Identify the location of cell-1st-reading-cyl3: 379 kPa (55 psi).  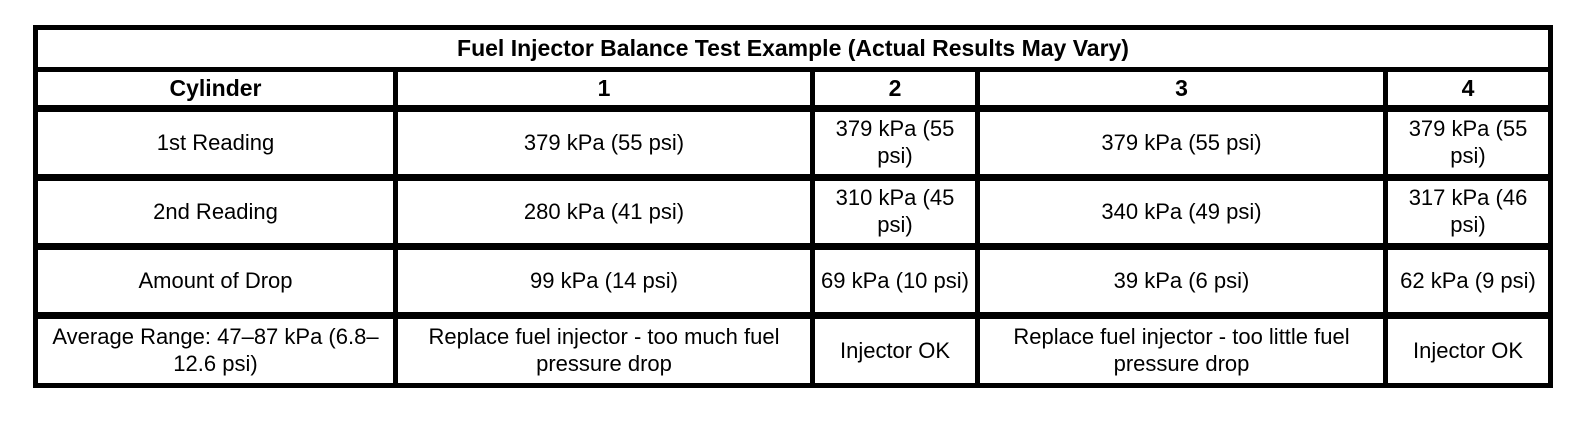
(1181, 142).